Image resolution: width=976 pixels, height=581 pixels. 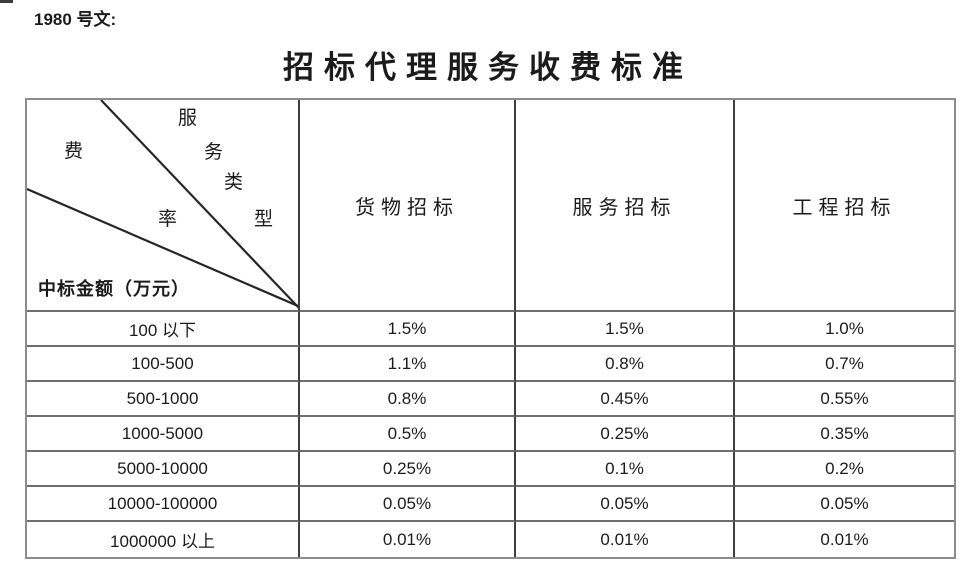 I want to click on rate-value-cell: 0.2%, so click(x=844, y=469).